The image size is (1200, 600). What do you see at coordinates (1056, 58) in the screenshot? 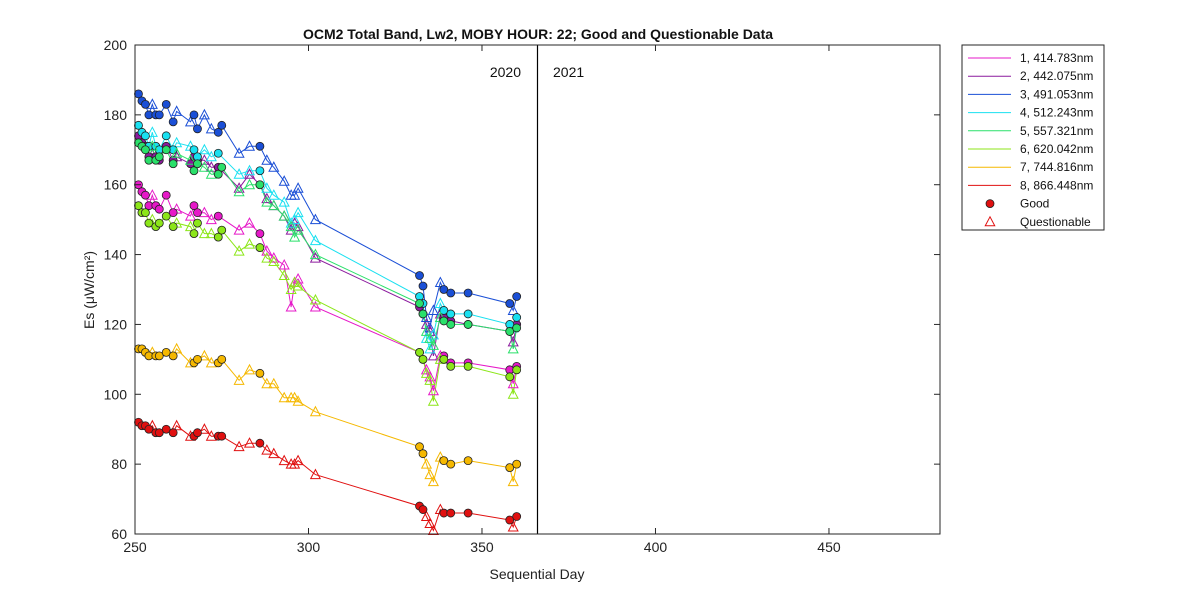
I see `legend-label: 1, 414.783nm` at bounding box center [1056, 58].